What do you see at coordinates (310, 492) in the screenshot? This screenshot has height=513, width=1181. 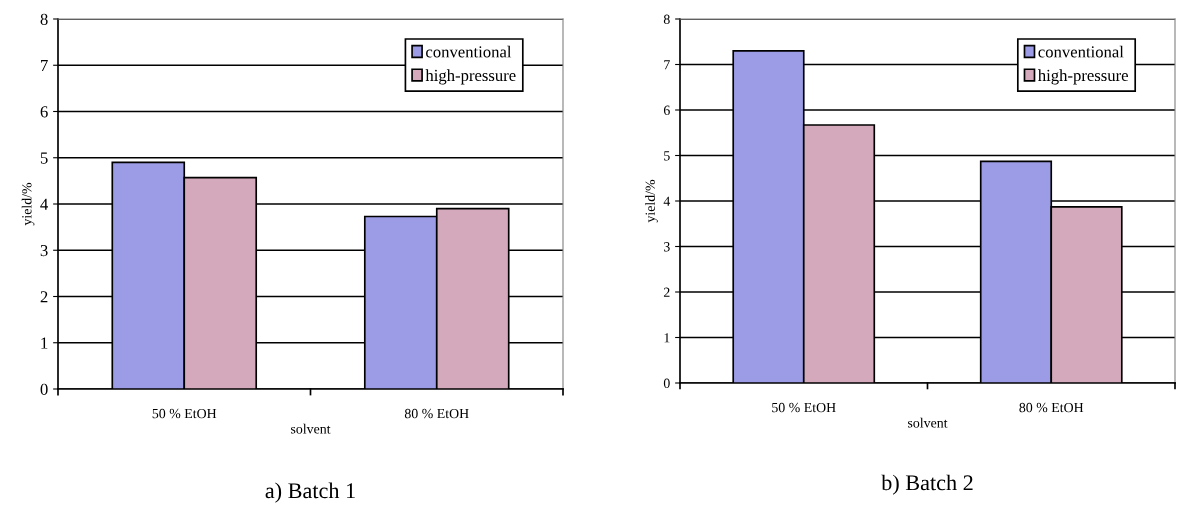 I see `text: a) Batch 1` at bounding box center [310, 492].